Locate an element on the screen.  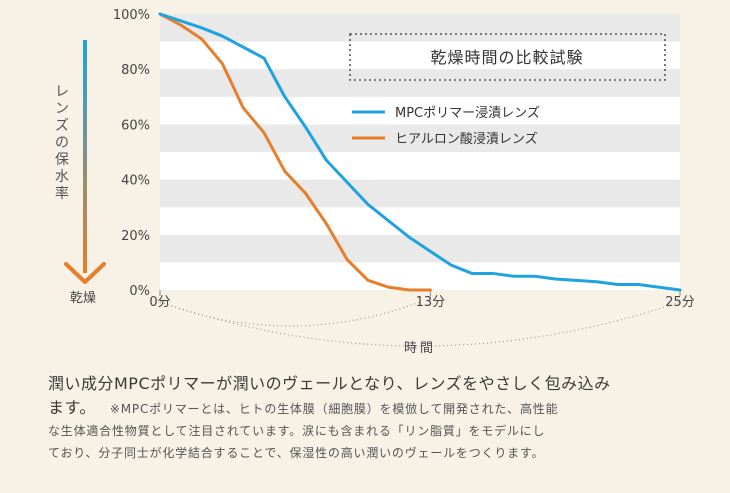
y-axis-arrow-head is located at coordinates (85, 273).